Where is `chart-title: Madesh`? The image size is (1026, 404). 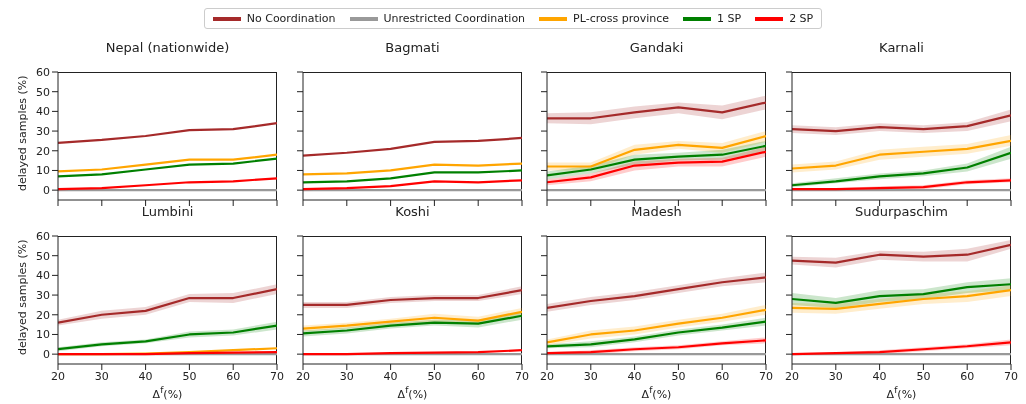 chart-title: Madesh is located at coordinates (656, 211).